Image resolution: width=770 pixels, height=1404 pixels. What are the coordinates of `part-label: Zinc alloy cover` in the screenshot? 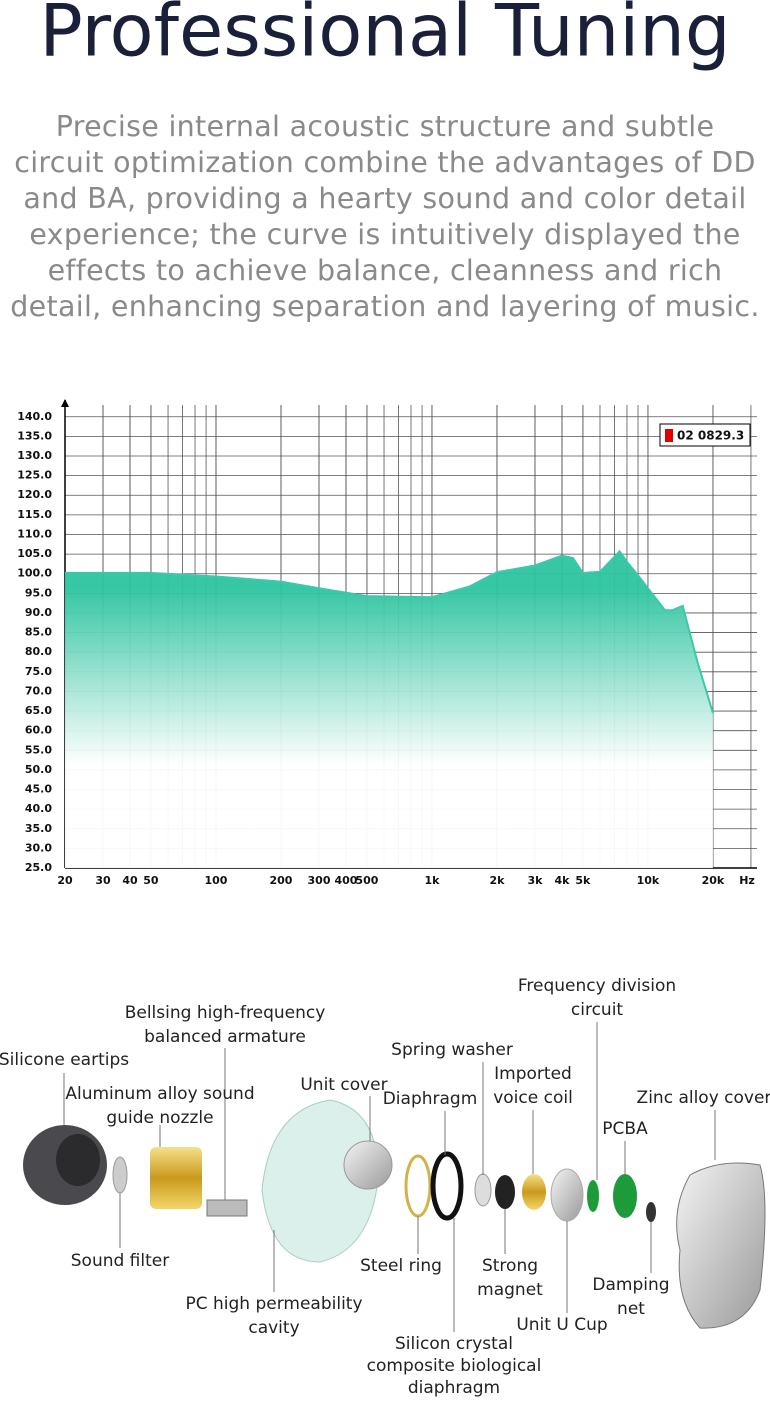 It's located at (703, 1098).